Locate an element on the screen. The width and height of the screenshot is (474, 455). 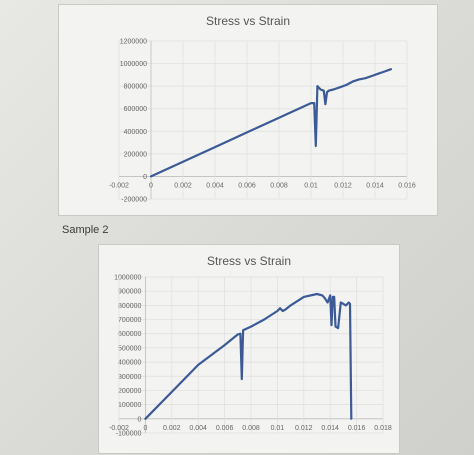
chart-1-x-tick-label: 0 is located at coordinates (151, 185).